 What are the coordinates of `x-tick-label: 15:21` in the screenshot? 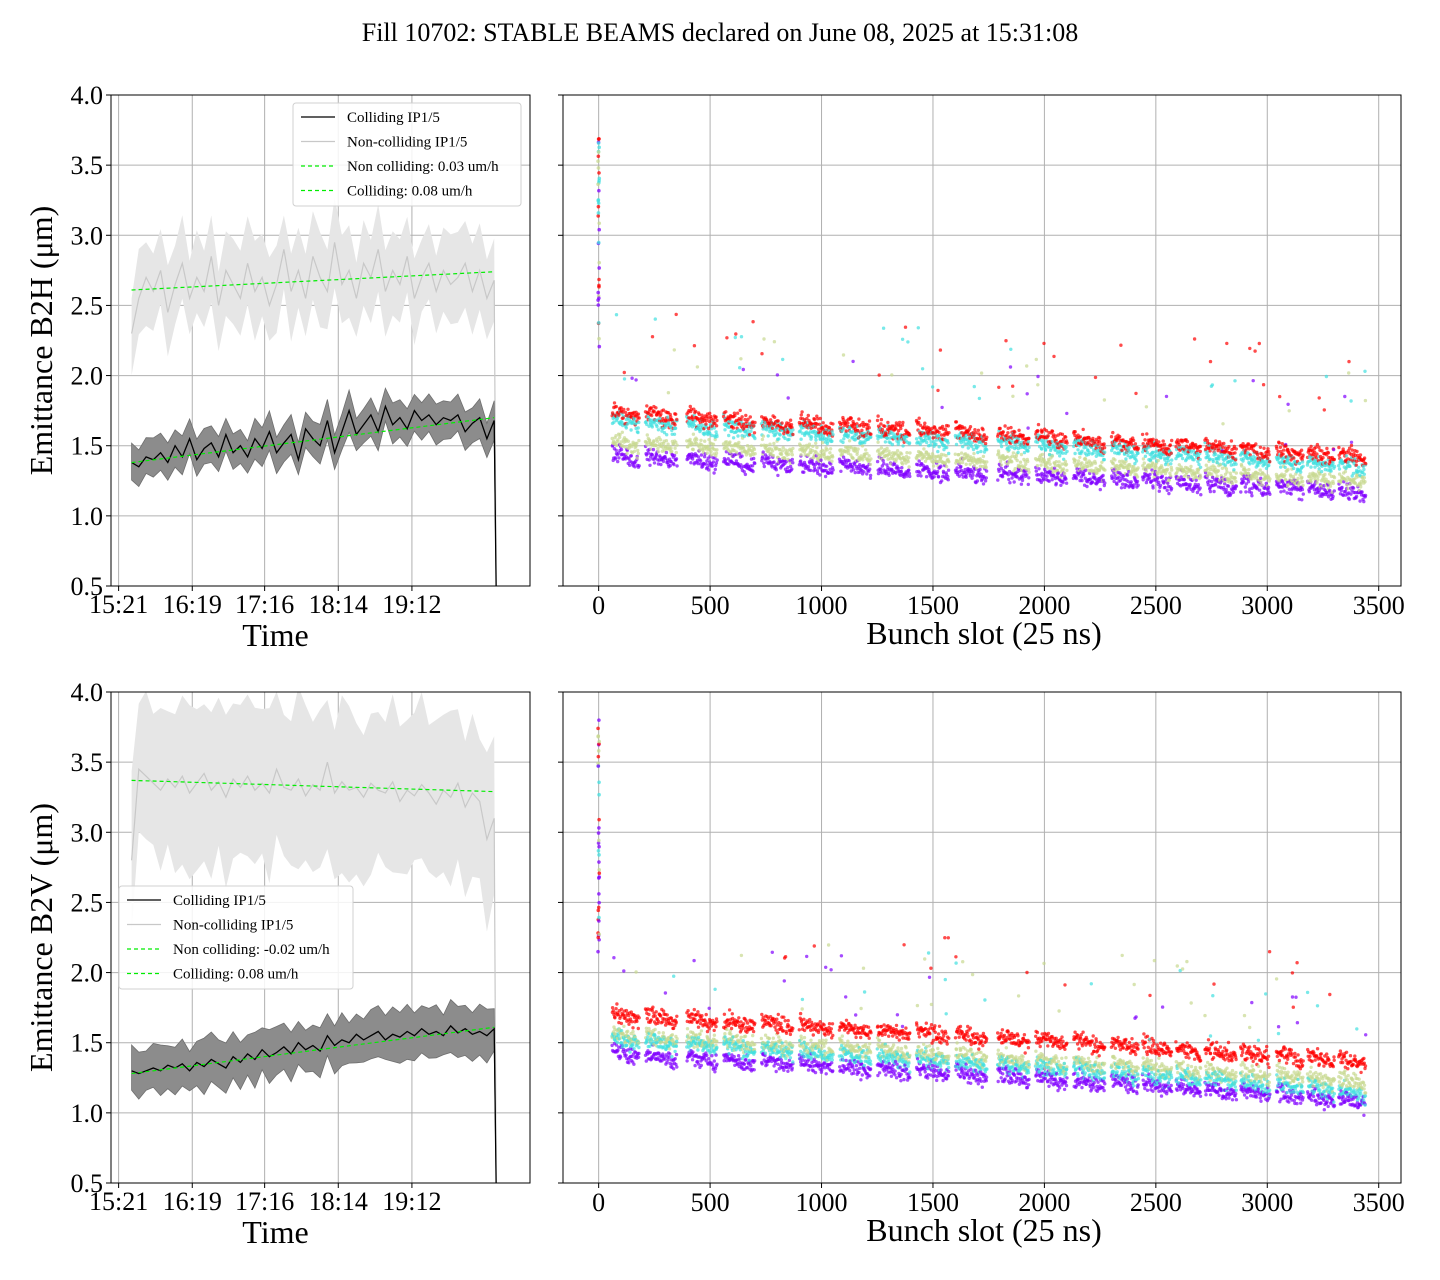 It's located at (118, 1201).